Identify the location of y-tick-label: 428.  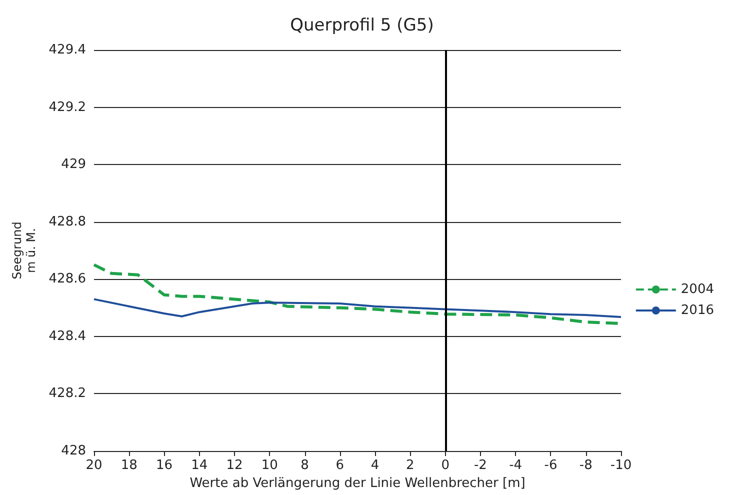
(73, 451).